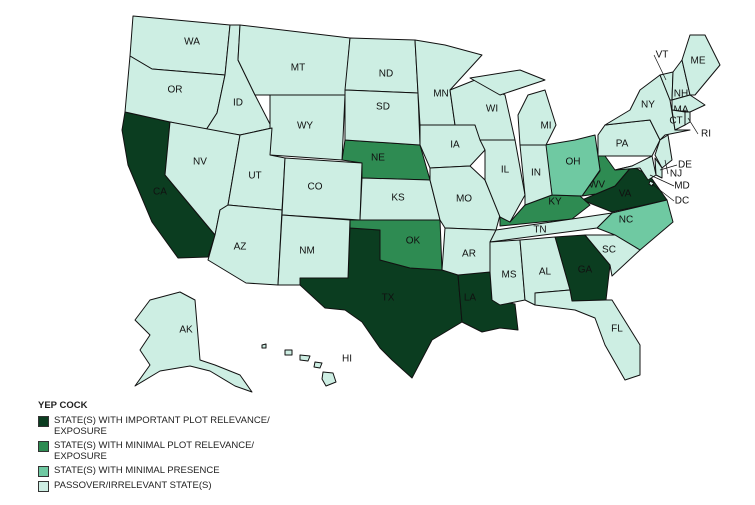 This screenshot has width=755, height=505. I want to click on state: HI, so click(306, 365).